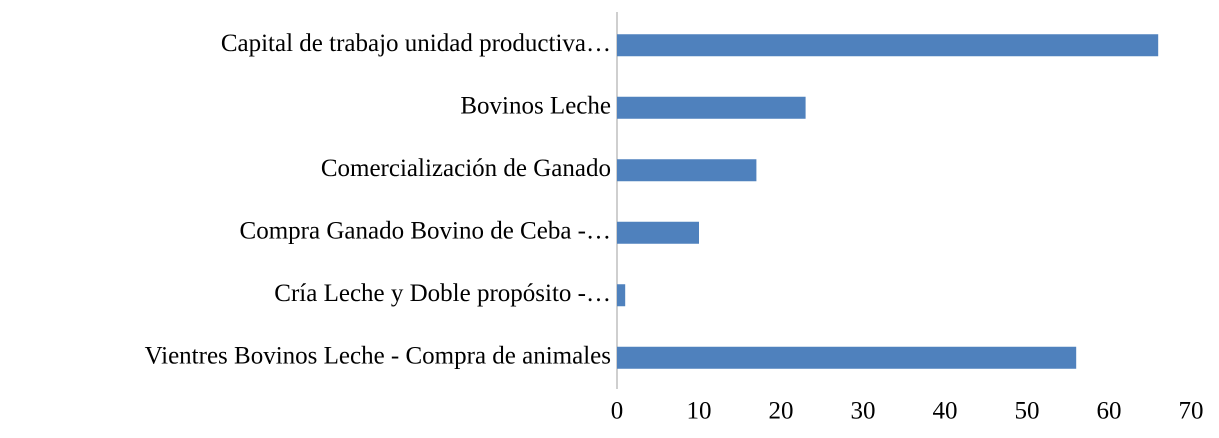  Describe the element at coordinates (466, 168) in the screenshot. I see `y-tick-label: Comercialización de Ganado` at that location.